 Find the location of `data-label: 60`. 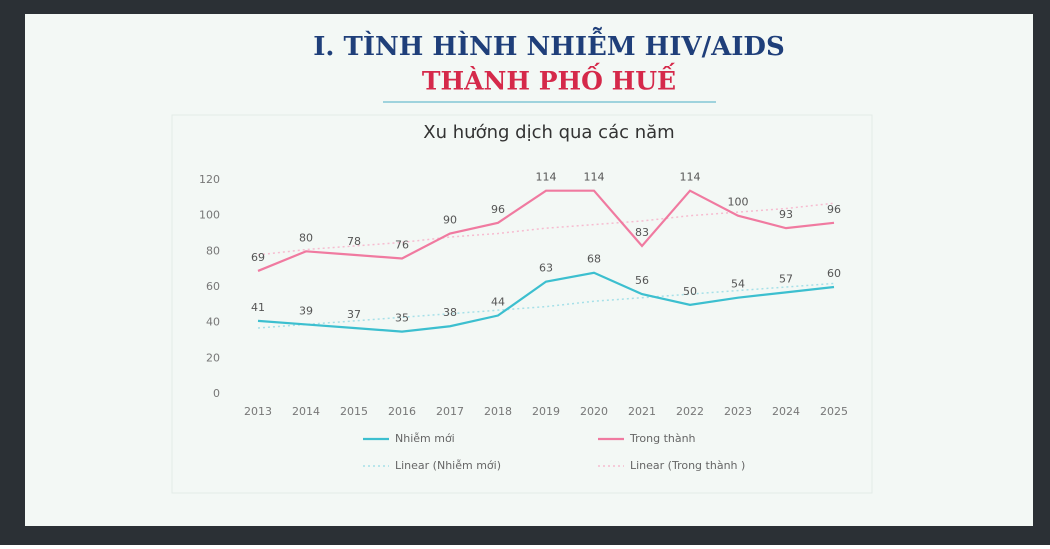

data-label: 60 is located at coordinates (834, 273).